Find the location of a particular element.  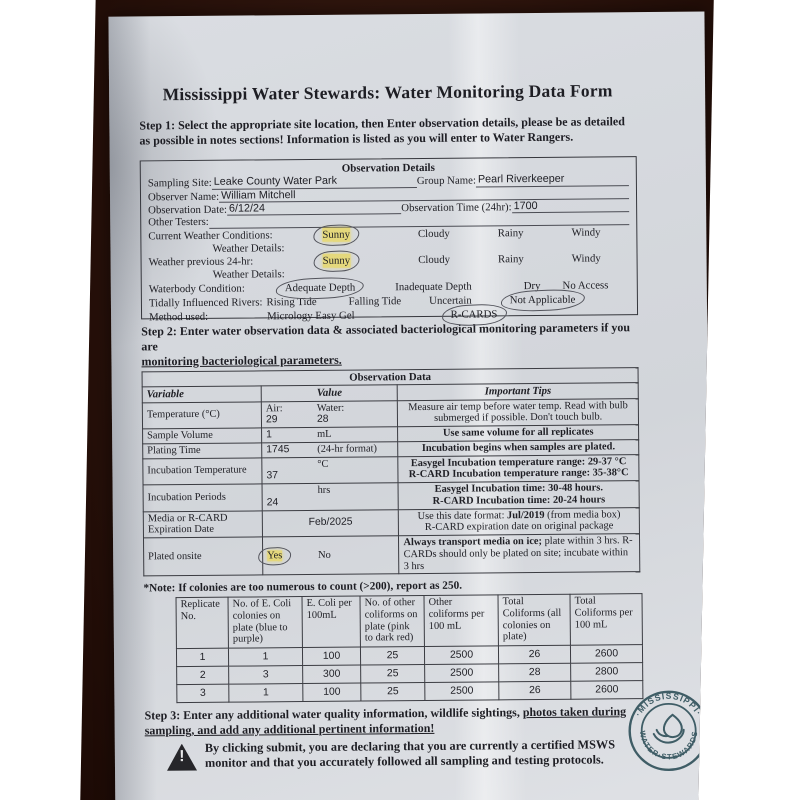

method-option-easygel: Micrology Easy Gel is located at coordinates (311, 316).